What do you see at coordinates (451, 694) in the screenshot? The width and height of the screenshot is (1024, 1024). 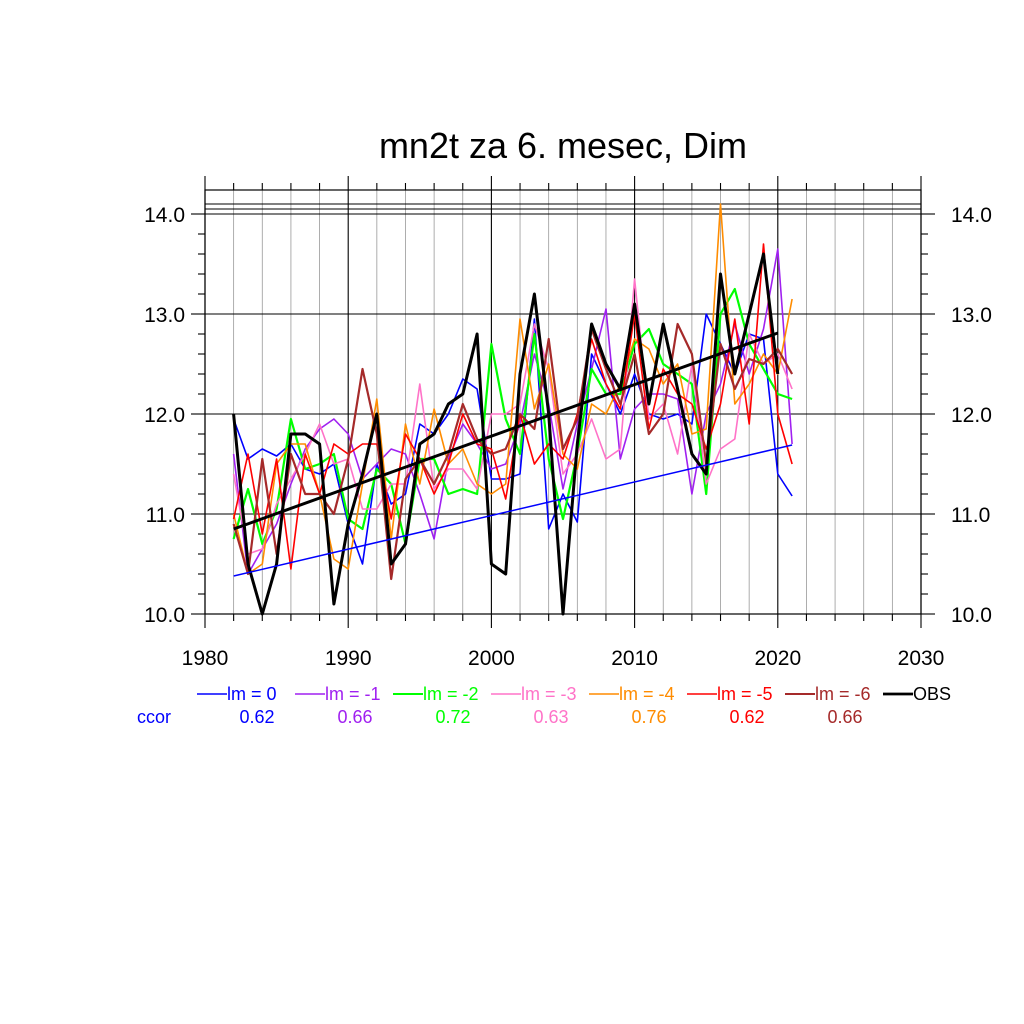 I see `legend-label: lm = -2` at bounding box center [451, 694].